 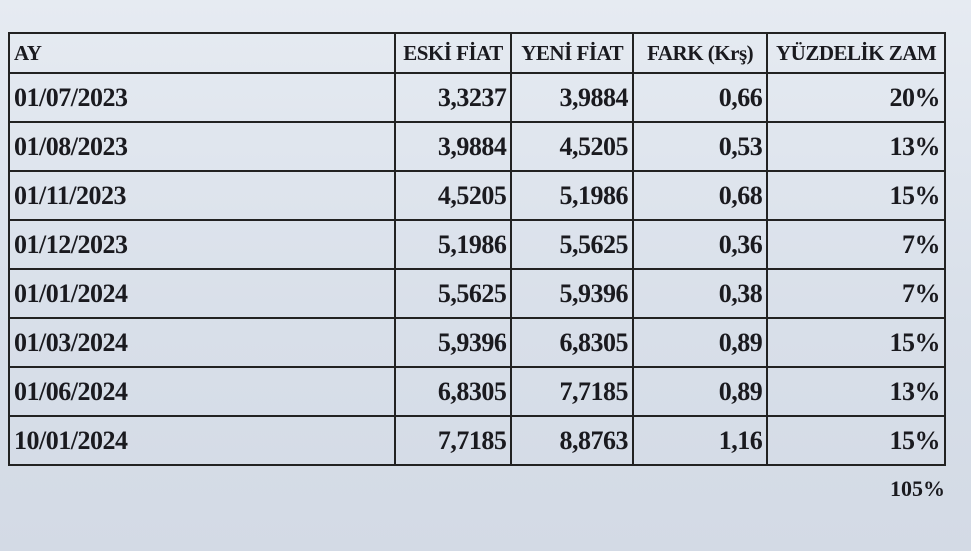 I want to click on table-row: 01/12/2023 5,1986 5,5625 0,36 7%, so click(x=477, y=244).